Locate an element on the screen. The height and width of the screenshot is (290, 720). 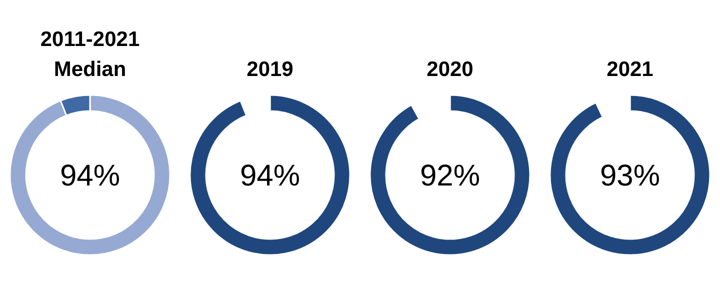
data-label: 92% is located at coordinates (450, 176).